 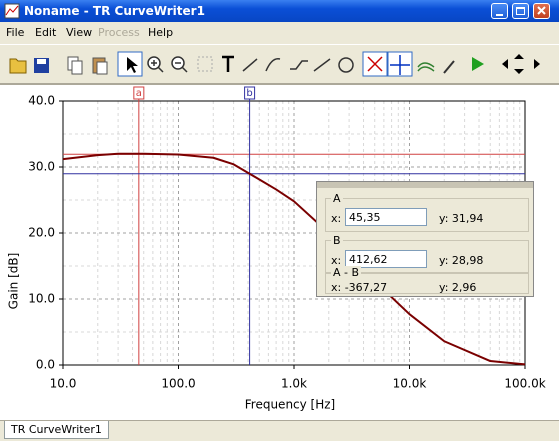 What do you see at coordinates (537, 64) in the screenshot?
I see `next-button` at bounding box center [537, 64].